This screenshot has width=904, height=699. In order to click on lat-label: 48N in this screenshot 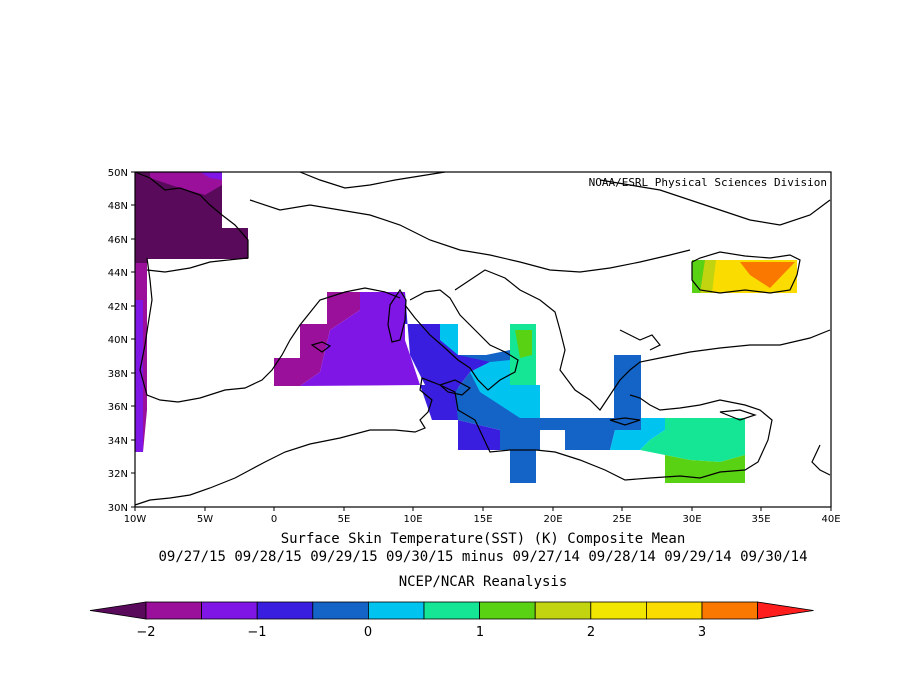, I will do `click(118, 206)`.